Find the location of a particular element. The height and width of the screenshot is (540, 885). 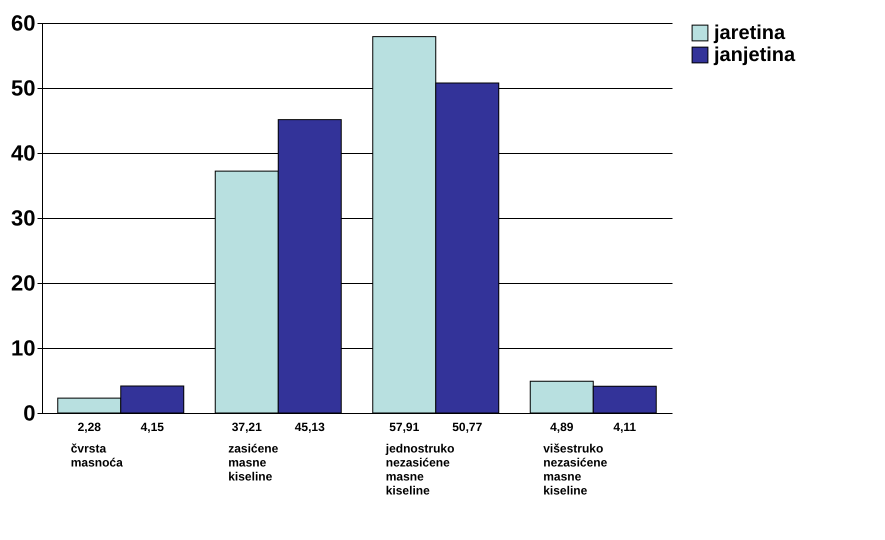

legend-label: jaretina is located at coordinates (749, 33).